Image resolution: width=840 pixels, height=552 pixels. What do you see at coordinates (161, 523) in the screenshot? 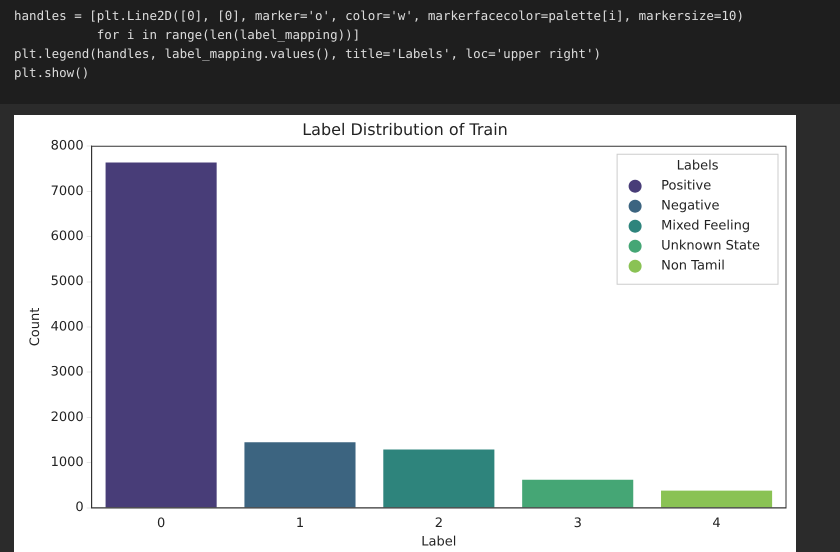
I see `x-tick-label: 0` at bounding box center [161, 523].